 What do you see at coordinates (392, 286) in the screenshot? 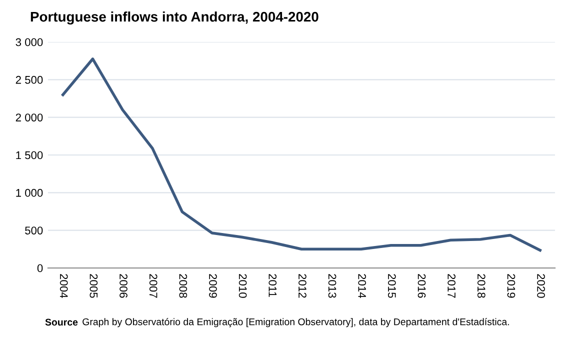
I see `x-tick-label: 2015` at bounding box center [392, 286].